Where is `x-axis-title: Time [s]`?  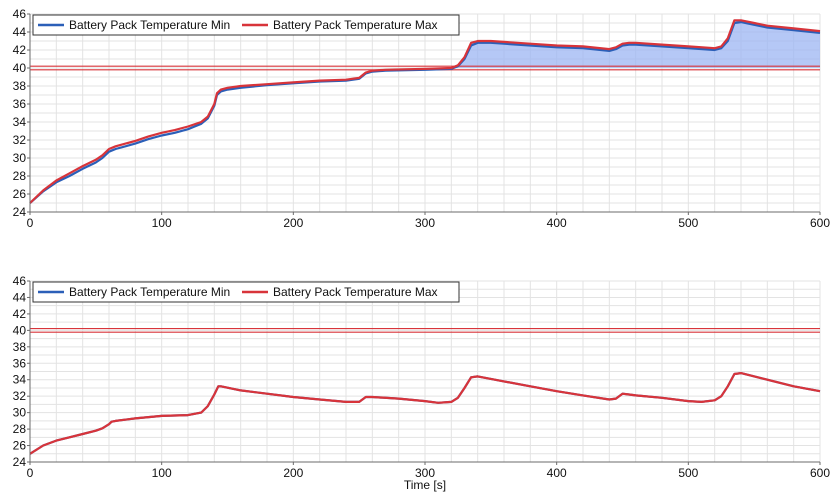 x-axis-title: Time [s] is located at coordinates (425, 485).